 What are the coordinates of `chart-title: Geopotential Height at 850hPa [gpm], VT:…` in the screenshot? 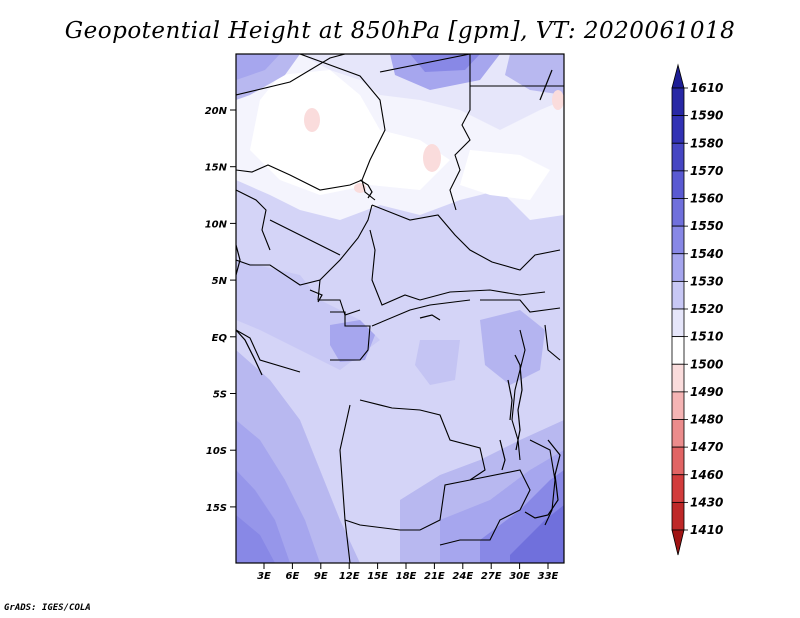 It's located at (400, 31).